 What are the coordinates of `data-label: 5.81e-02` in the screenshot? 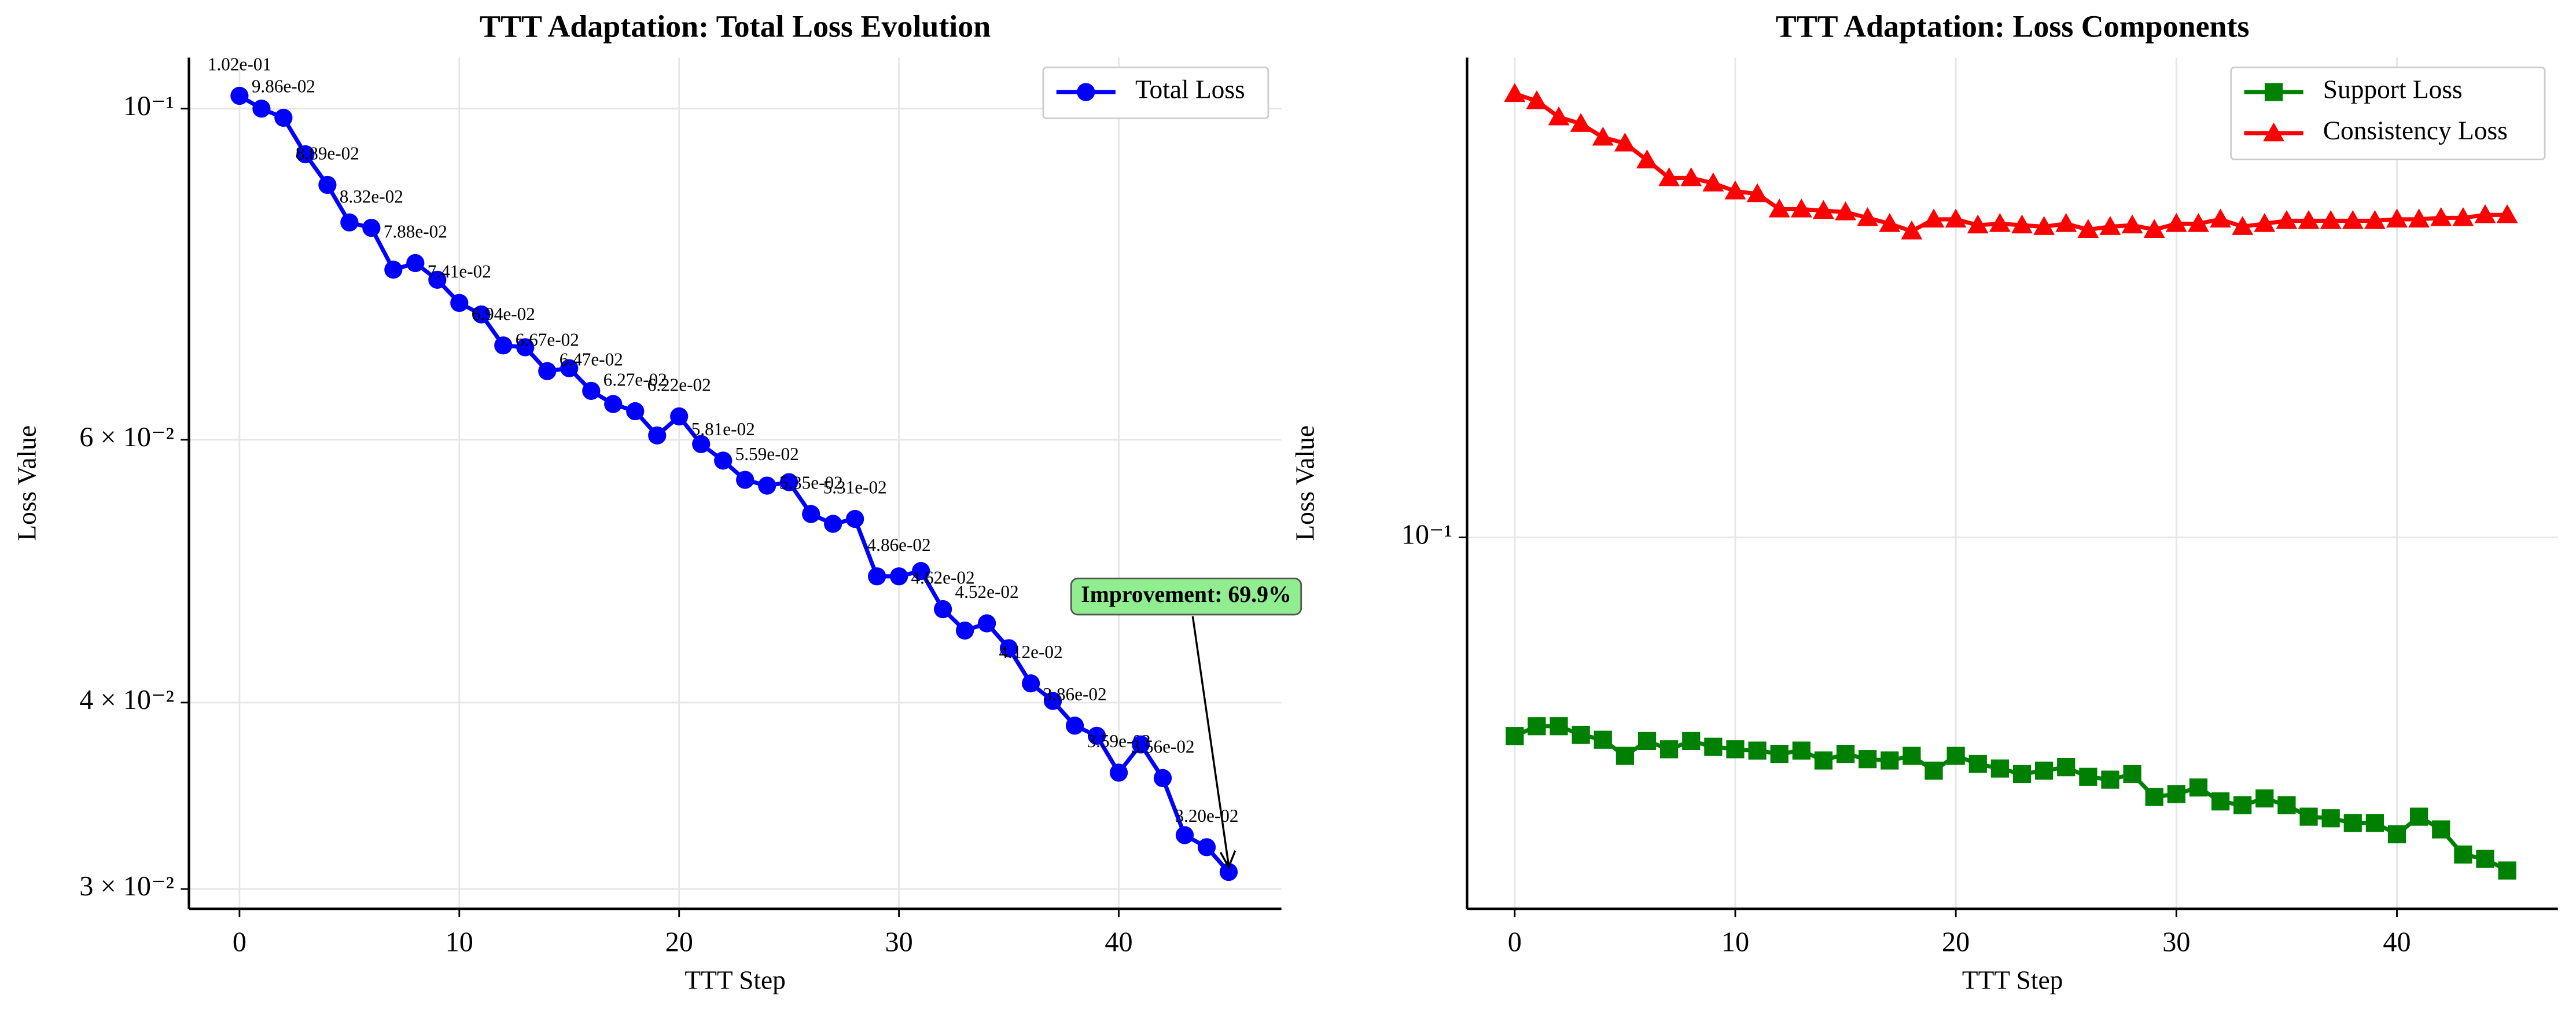 It's located at (723, 429).